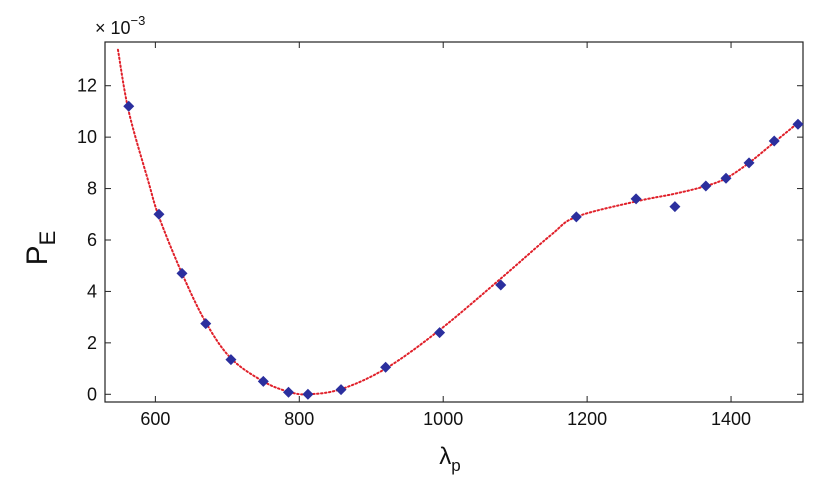 This screenshot has height=486, width=817. What do you see at coordinates (731, 419) in the screenshot?
I see `x-tick-label: 1400` at bounding box center [731, 419].